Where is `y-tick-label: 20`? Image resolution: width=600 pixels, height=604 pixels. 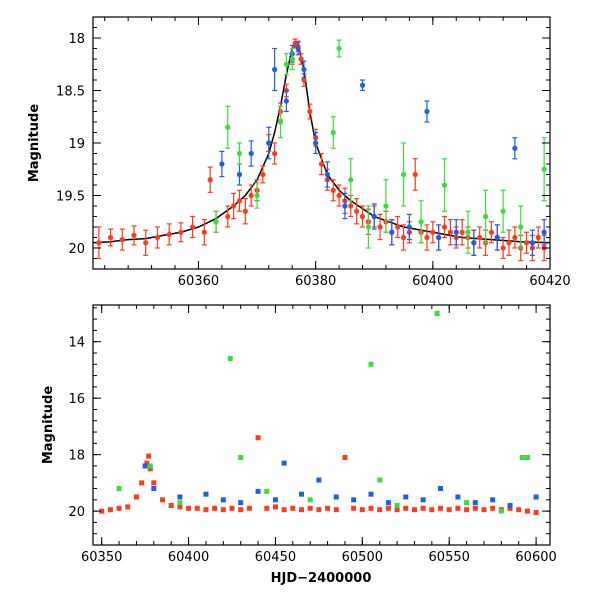
y-tick-label: 20 is located at coordinates (76, 512).